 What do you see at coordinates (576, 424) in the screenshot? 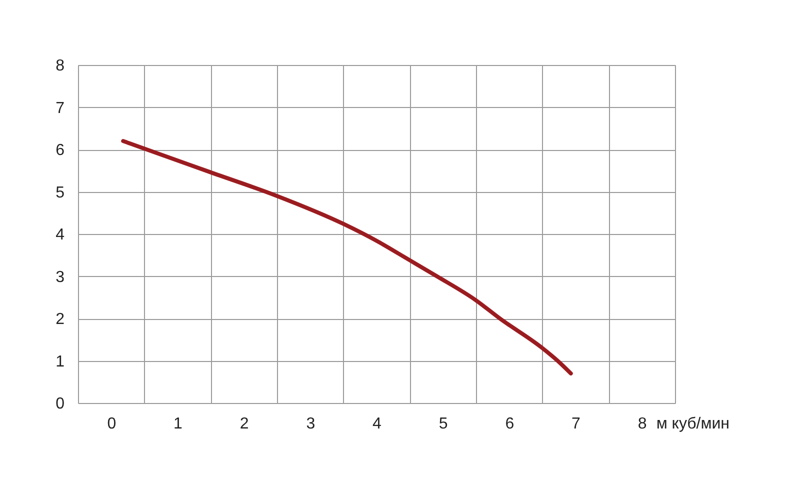
I see `x-tick-label: 7` at bounding box center [576, 424].